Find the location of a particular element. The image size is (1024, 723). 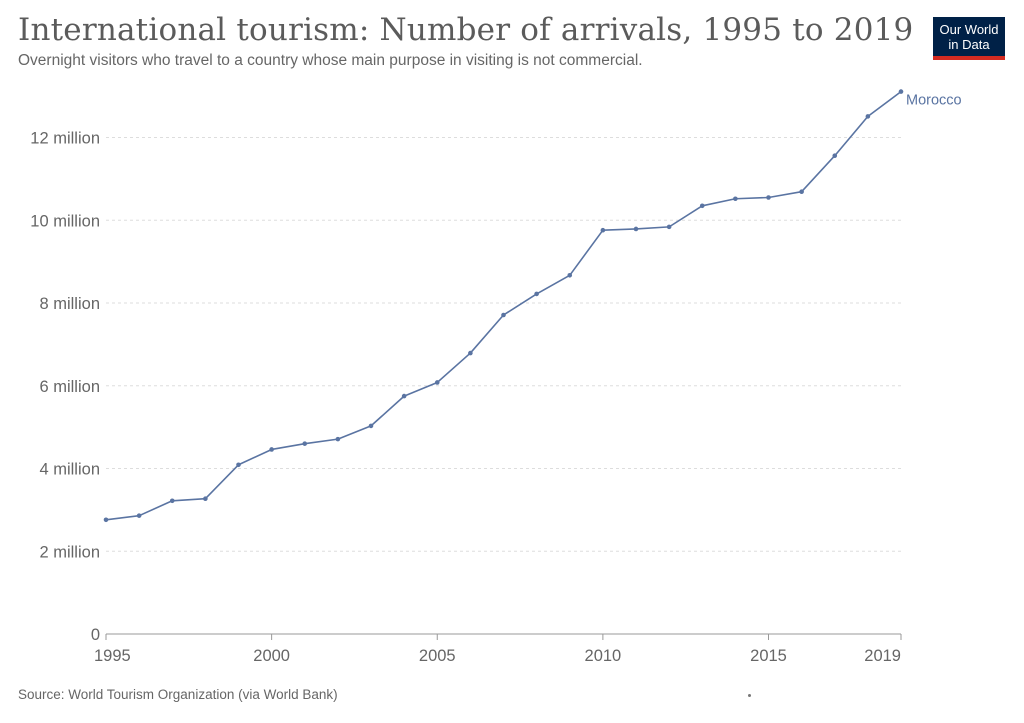

x-tick-label: 2000 is located at coordinates (271, 656).